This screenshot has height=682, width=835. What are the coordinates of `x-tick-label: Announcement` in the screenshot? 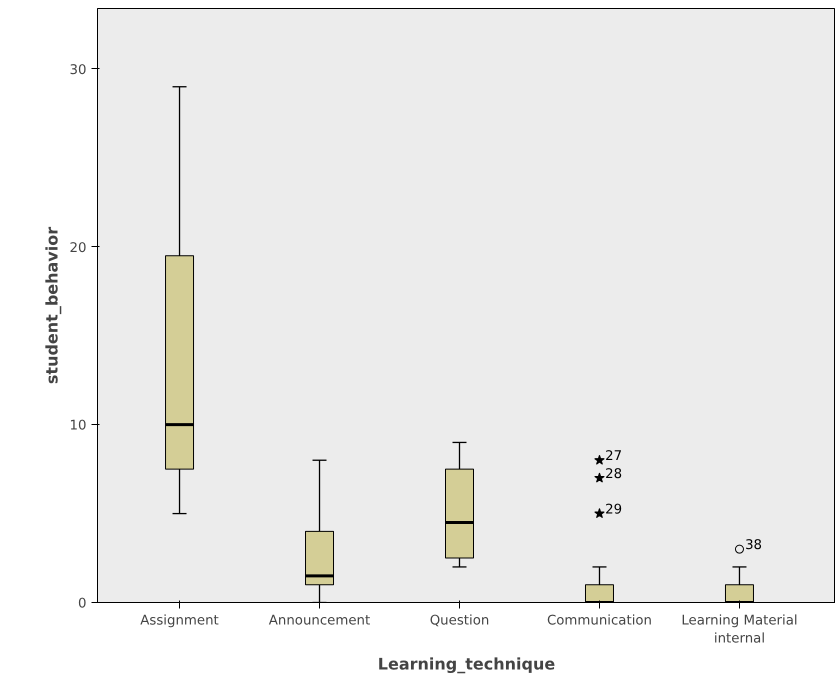 It's located at (319, 621).